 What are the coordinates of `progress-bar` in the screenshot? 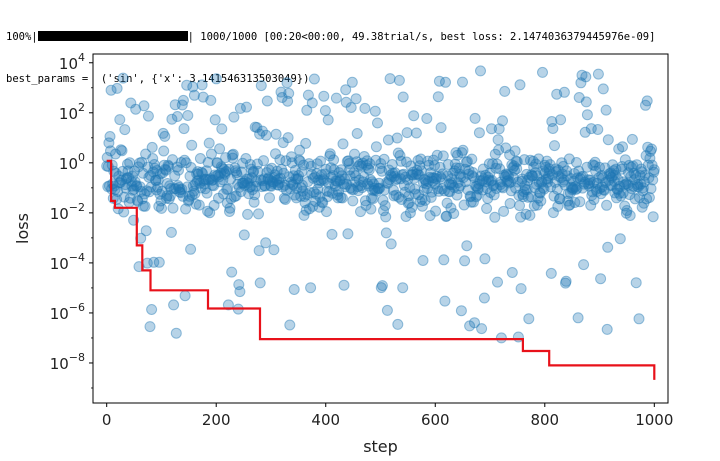 It's located at (112, 36).